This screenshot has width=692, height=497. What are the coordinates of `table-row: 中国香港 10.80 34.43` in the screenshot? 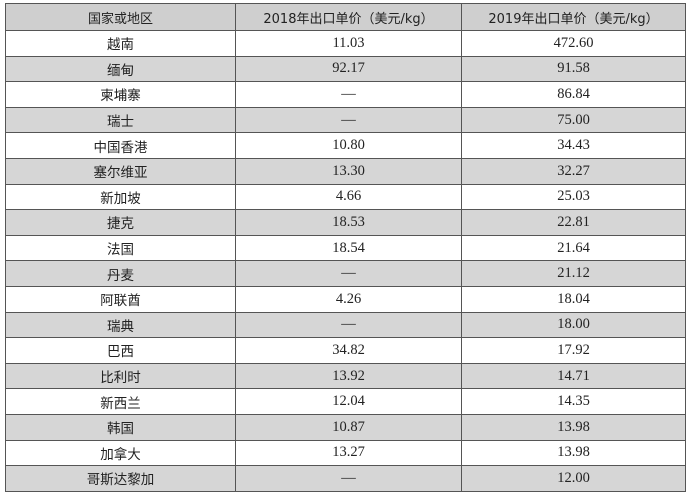 It's located at (345, 145).